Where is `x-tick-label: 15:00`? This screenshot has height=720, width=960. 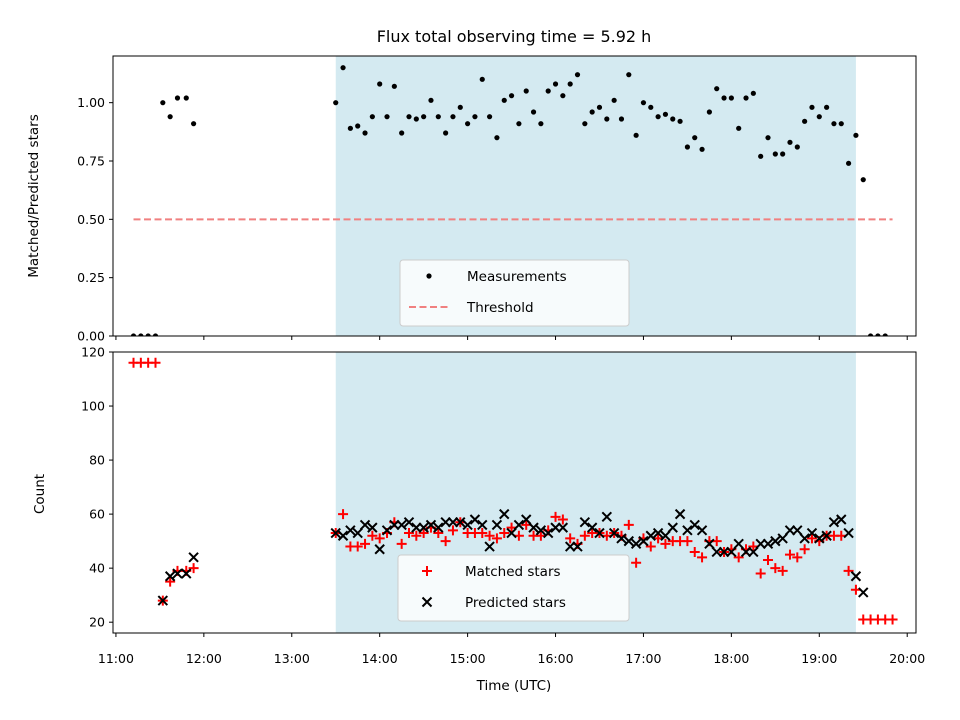 x-tick-label: 15:00 is located at coordinates (468, 658).